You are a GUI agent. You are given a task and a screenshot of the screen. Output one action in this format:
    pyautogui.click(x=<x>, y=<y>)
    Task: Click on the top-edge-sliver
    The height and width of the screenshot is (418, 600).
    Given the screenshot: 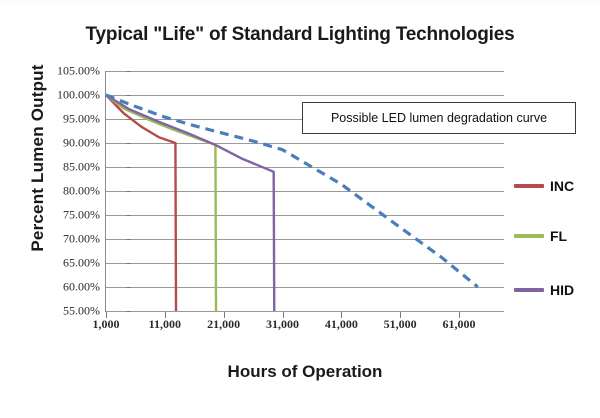 What is the action you would take?
    pyautogui.click(x=300, y=1)
    